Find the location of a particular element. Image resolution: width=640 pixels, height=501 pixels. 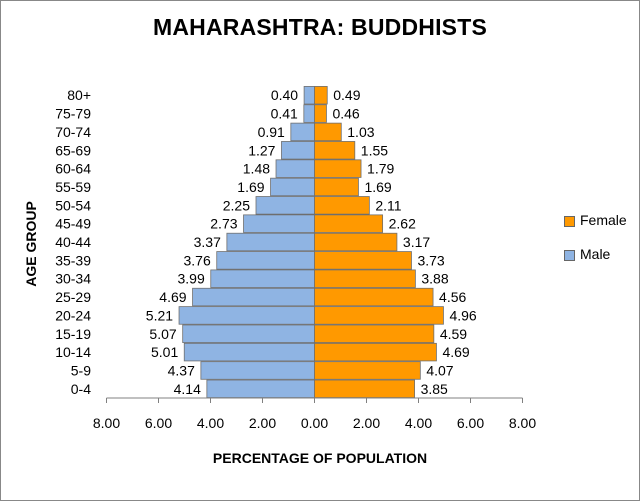

y-tick-label-80+: 80+ is located at coordinates (79, 95).